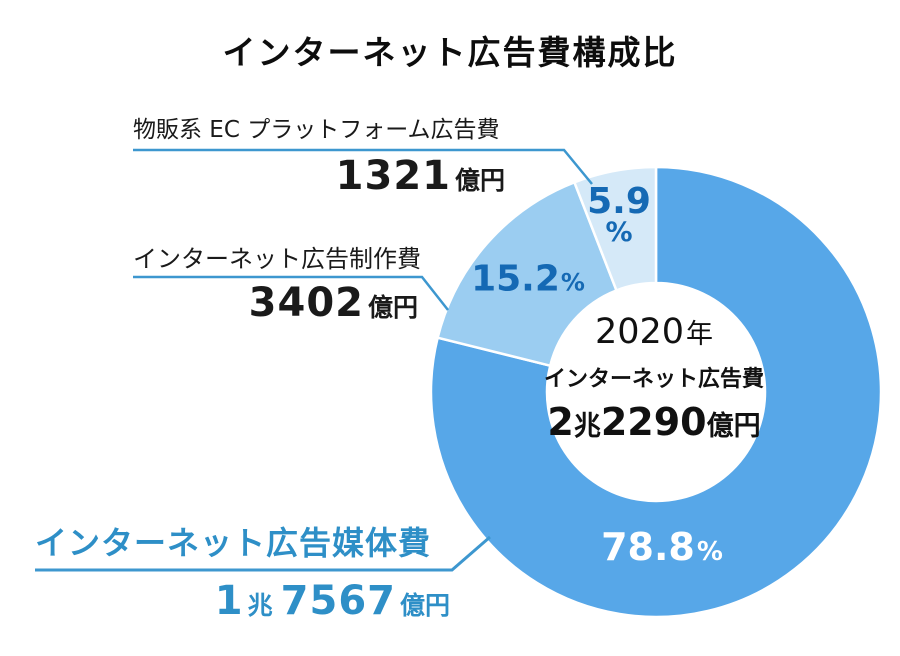 The image size is (900, 656). What do you see at coordinates (393, 176) in the screenshot?
I see `ec-platform-amount: 1321` at bounding box center [393, 176].